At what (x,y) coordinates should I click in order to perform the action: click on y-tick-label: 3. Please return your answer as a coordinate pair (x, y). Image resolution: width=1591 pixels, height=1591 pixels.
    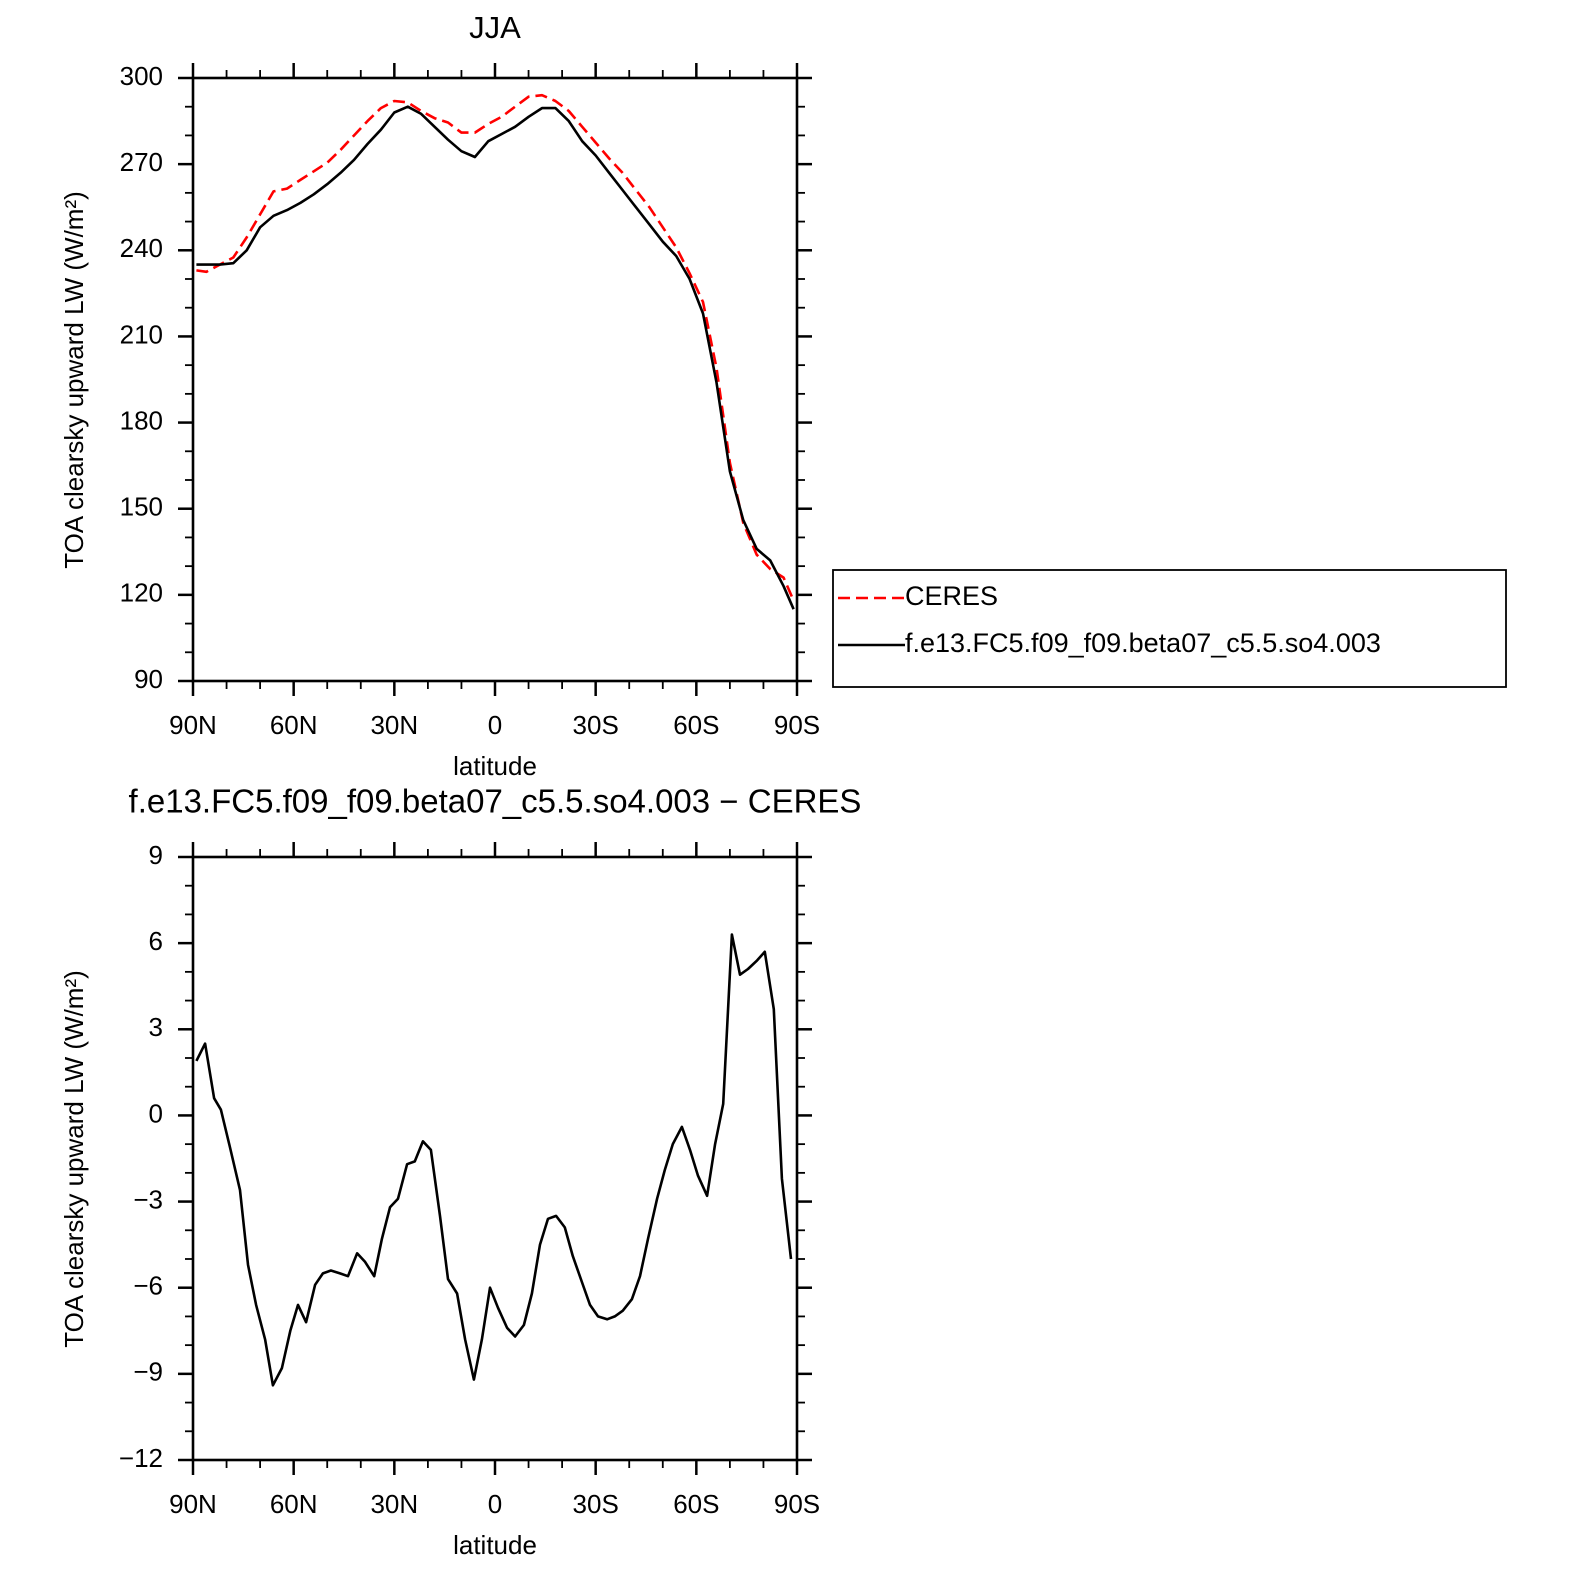
    Looking at the image, I should click on (156, 1027).